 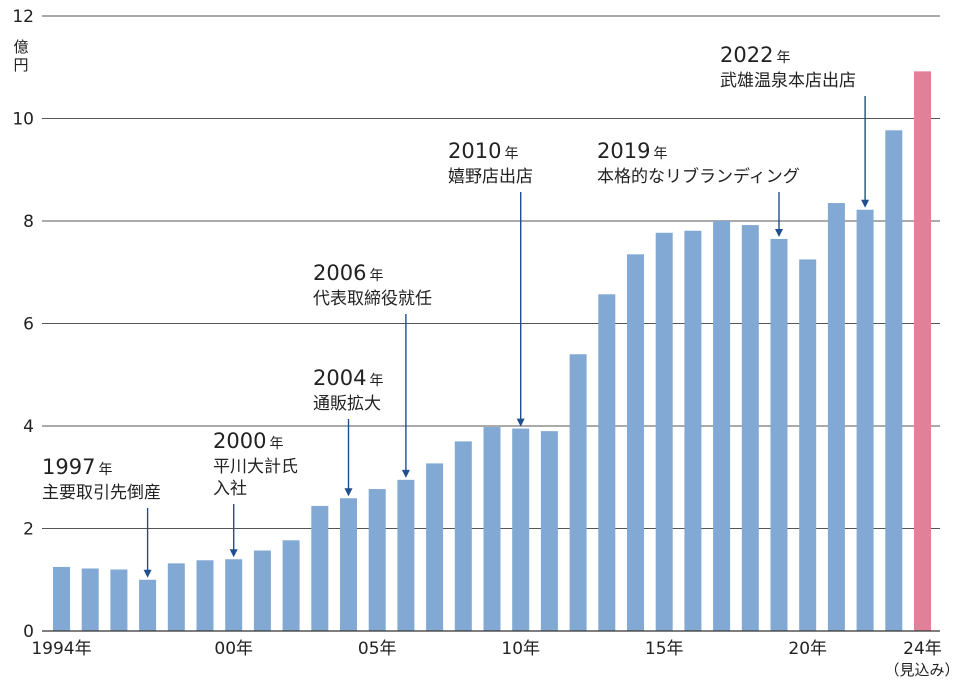 I want to click on annotation-year: 2022 年, so click(x=755, y=55).